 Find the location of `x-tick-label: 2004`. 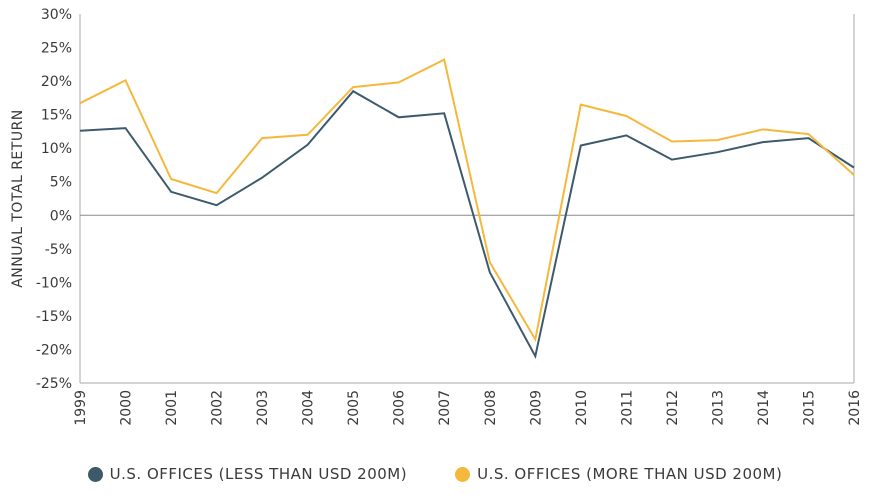

x-tick-label: 2004 is located at coordinates (309, 408).